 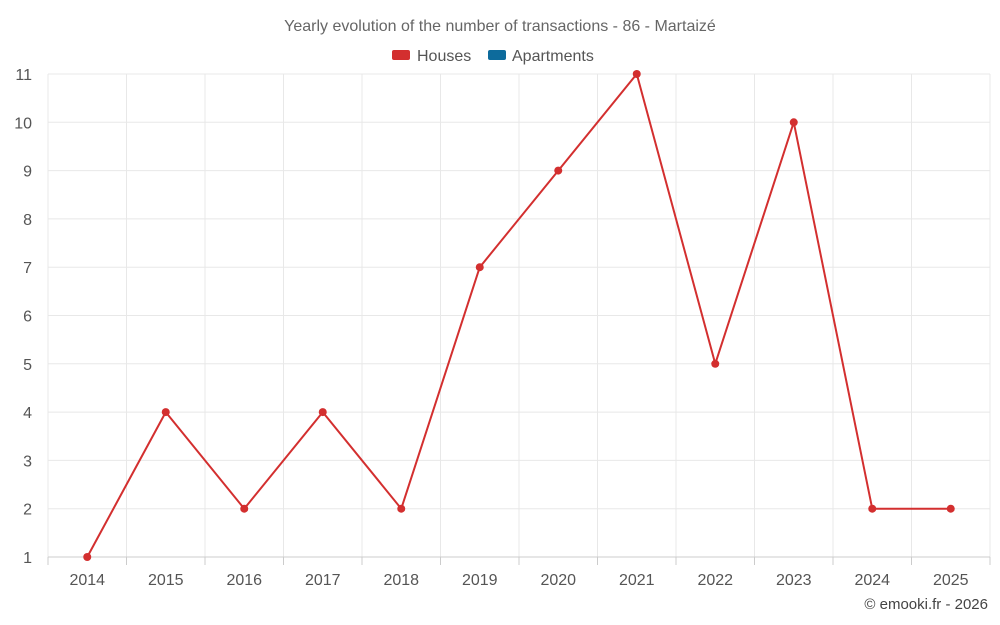 What do you see at coordinates (558, 170) in the screenshot?
I see `data-point-houses-2020` at bounding box center [558, 170].